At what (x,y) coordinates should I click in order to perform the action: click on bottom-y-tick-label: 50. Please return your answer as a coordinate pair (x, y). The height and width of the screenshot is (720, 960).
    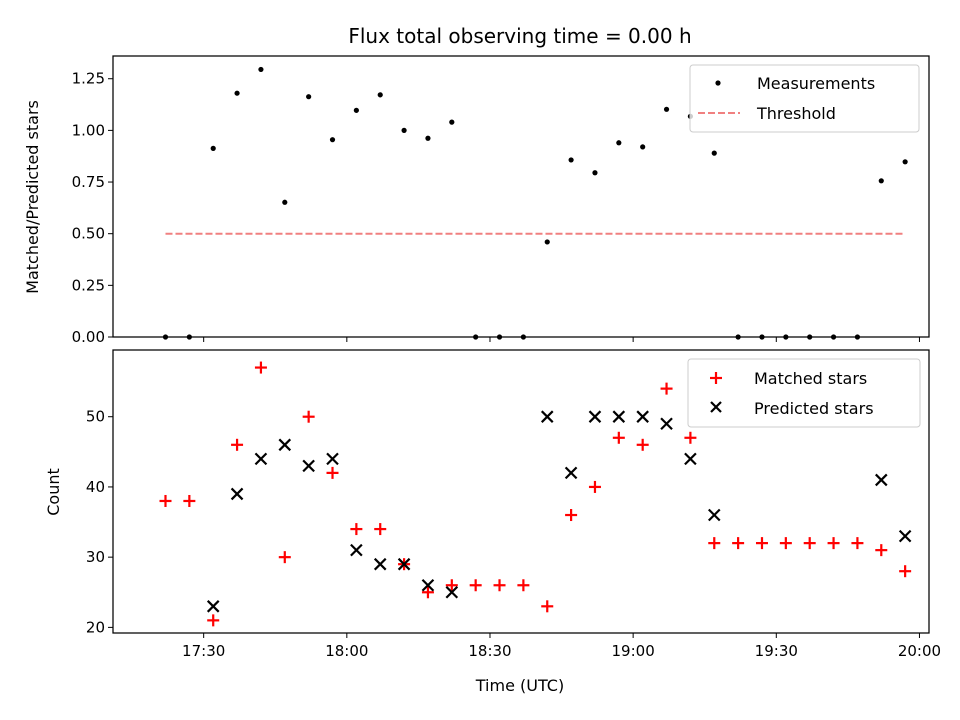
    Looking at the image, I should click on (95, 417).